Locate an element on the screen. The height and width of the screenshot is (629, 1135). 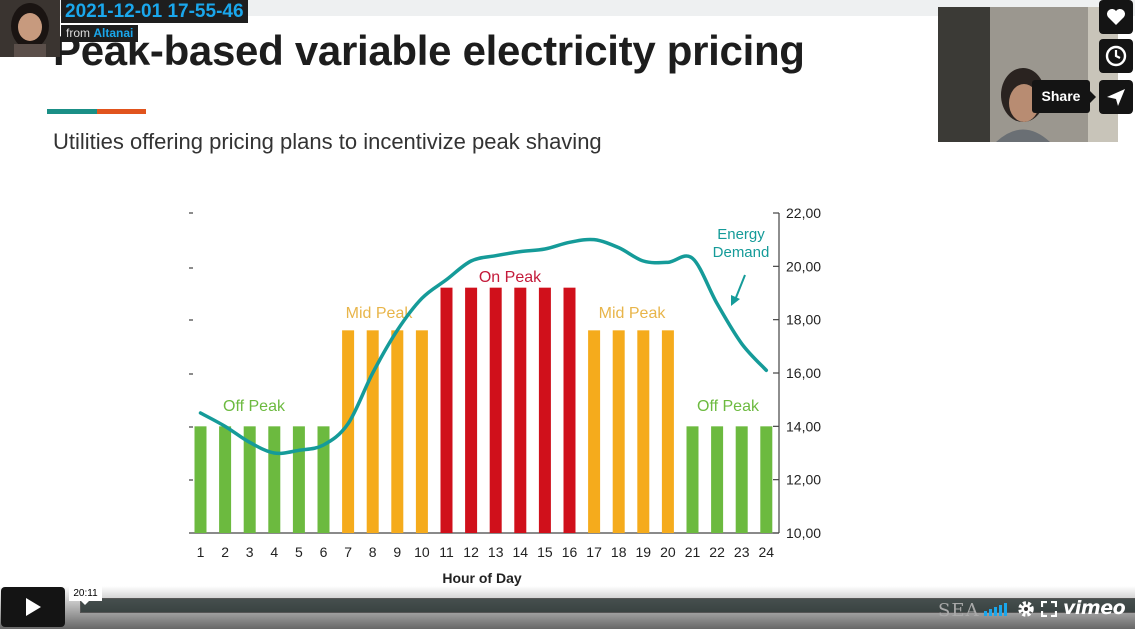
x-tick-label: 9 is located at coordinates (397, 552).